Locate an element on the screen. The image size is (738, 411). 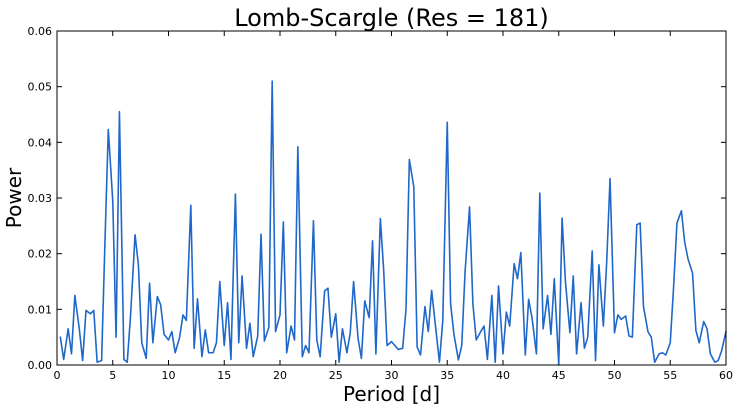
x-tick-label: 10 is located at coordinates (169, 375).